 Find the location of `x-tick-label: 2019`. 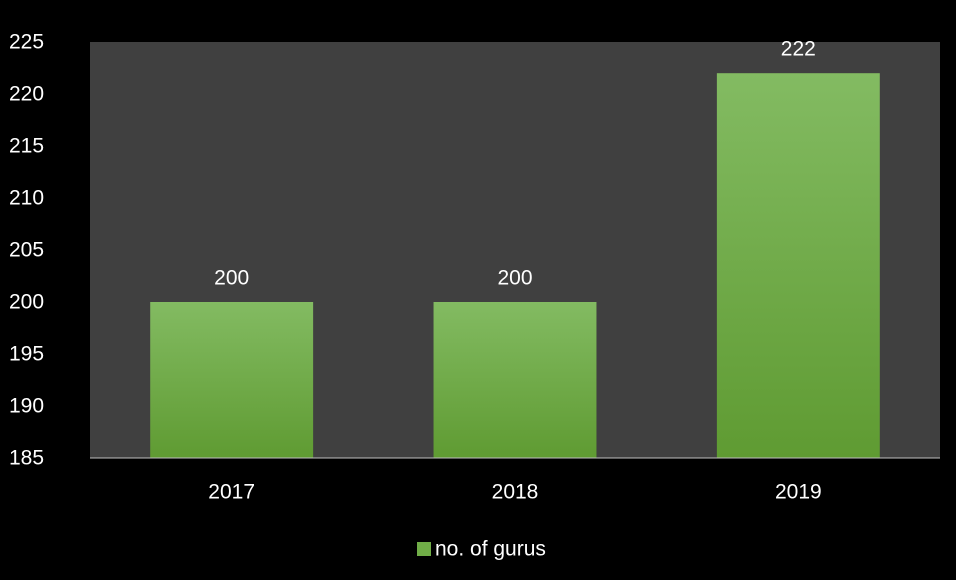

x-tick-label: 2019 is located at coordinates (798, 492).